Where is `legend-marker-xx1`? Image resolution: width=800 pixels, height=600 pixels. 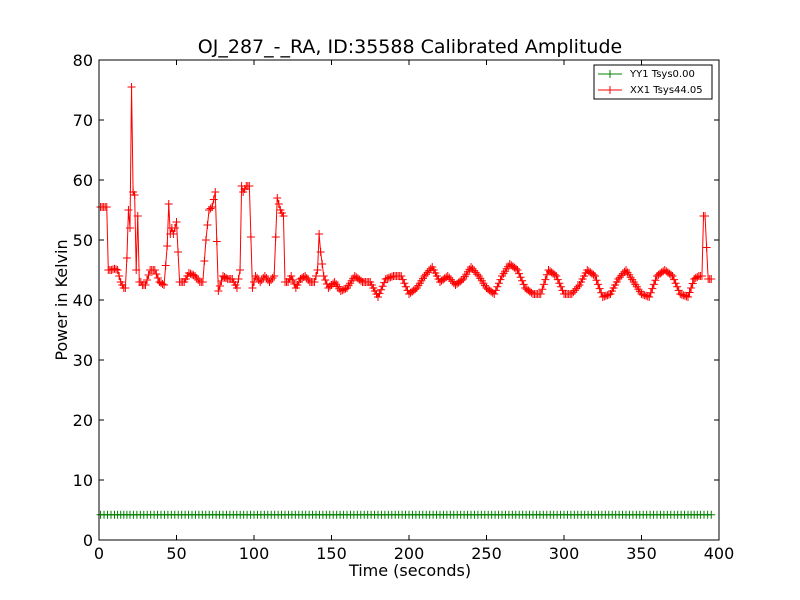
legend-marker-xx1 is located at coordinates (610, 90).